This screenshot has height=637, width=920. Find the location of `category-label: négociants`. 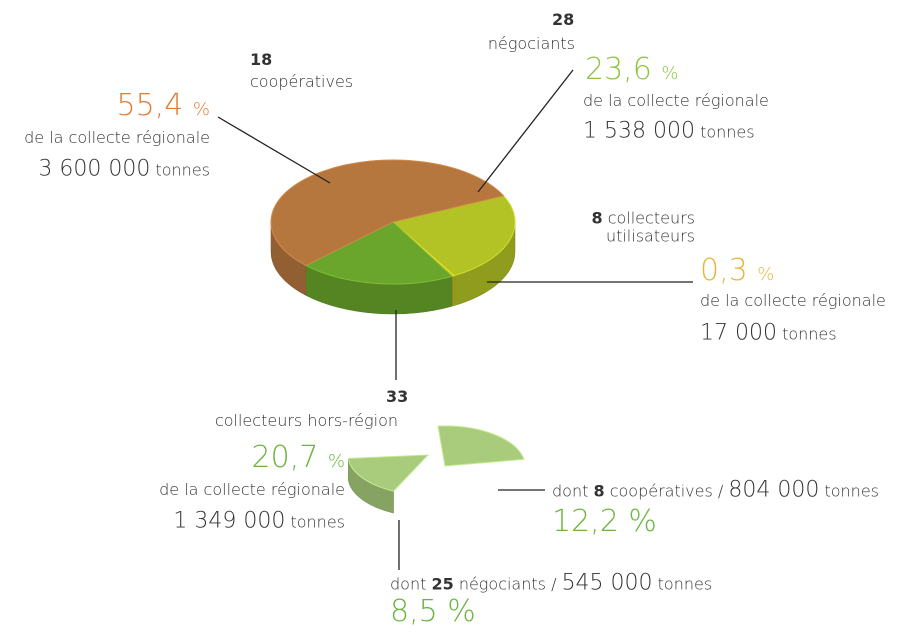

category-label: négociants is located at coordinates (531, 43).